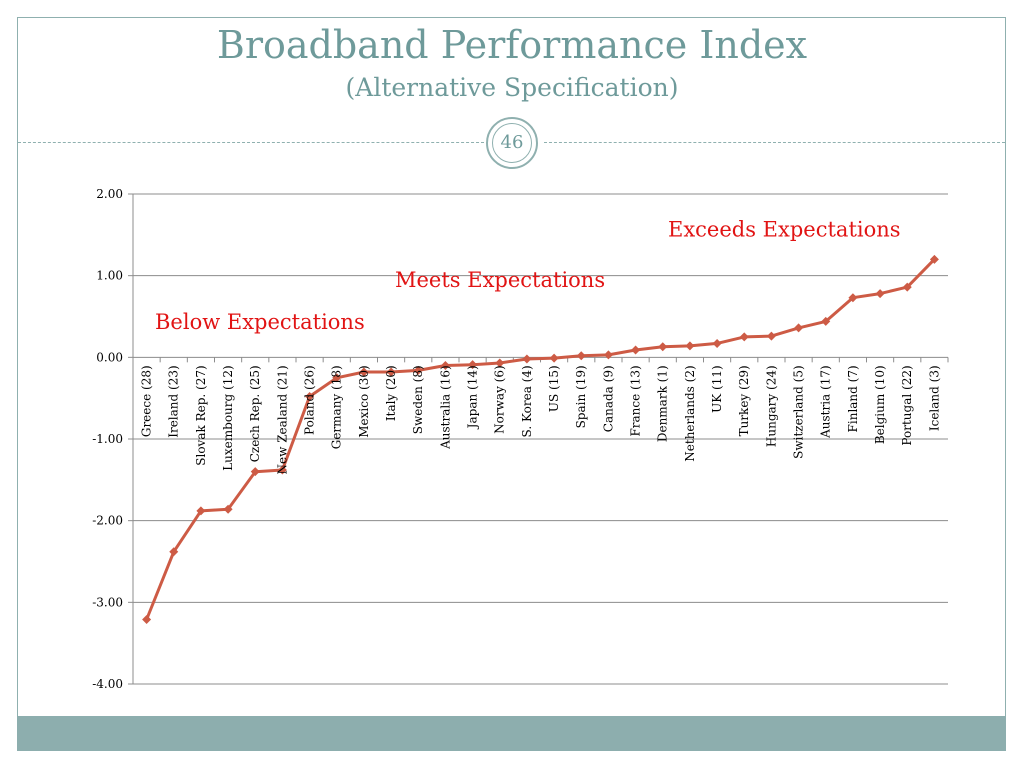  What do you see at coordinates (934, 398) in the screenshot?
I see `x-category-label: Iceland (3)` at bounding box center [934, 398].